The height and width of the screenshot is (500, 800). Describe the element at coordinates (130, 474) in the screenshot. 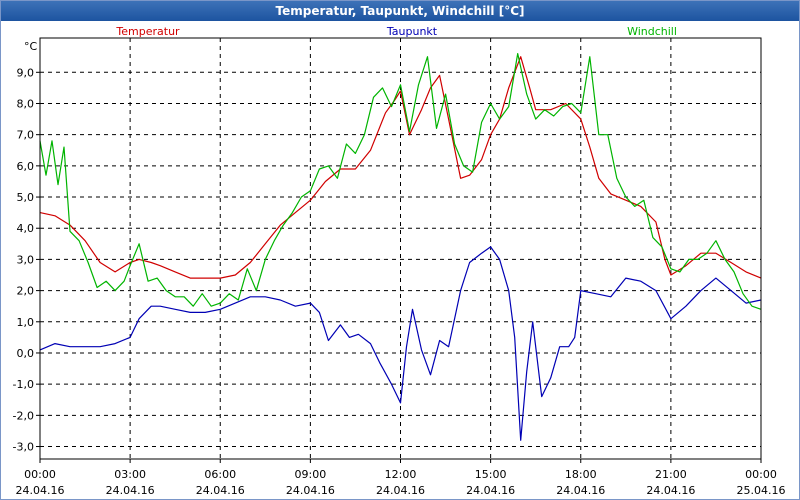

I see `x-tick-time: 03:00` at that location.